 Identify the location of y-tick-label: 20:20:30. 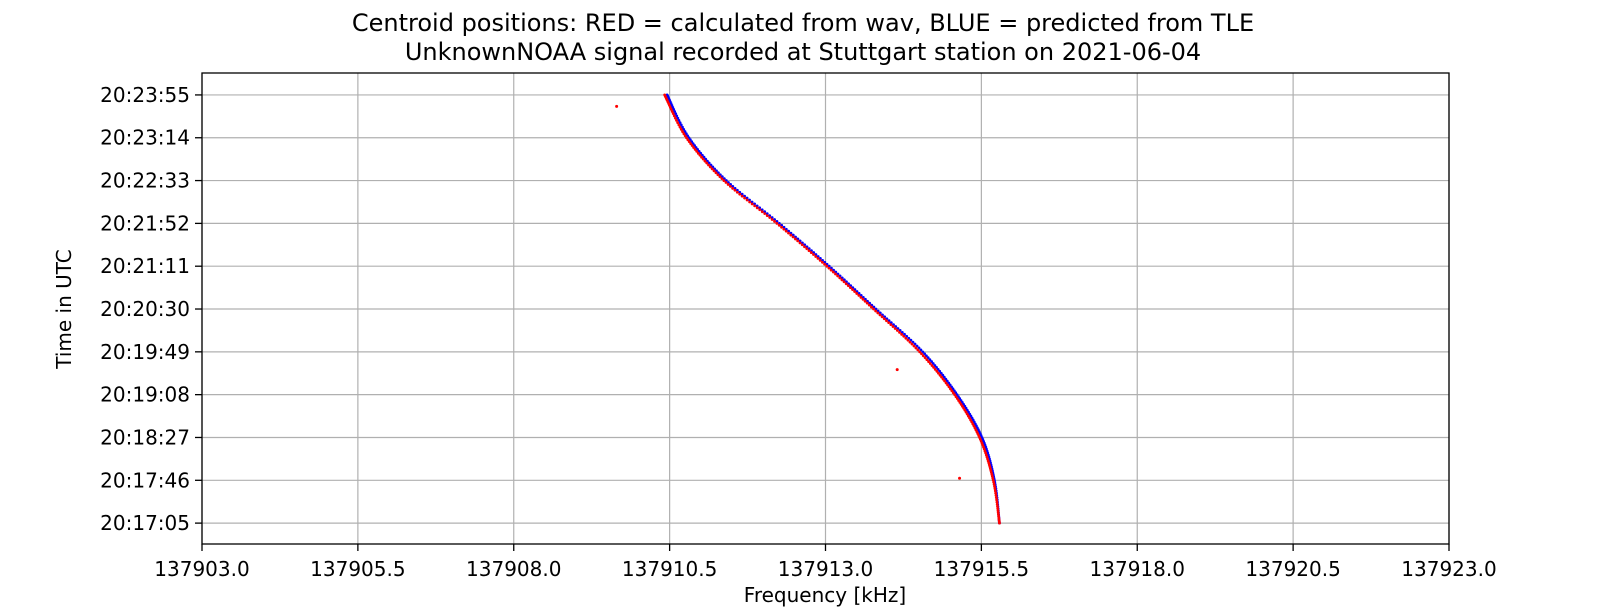
(145, 309).